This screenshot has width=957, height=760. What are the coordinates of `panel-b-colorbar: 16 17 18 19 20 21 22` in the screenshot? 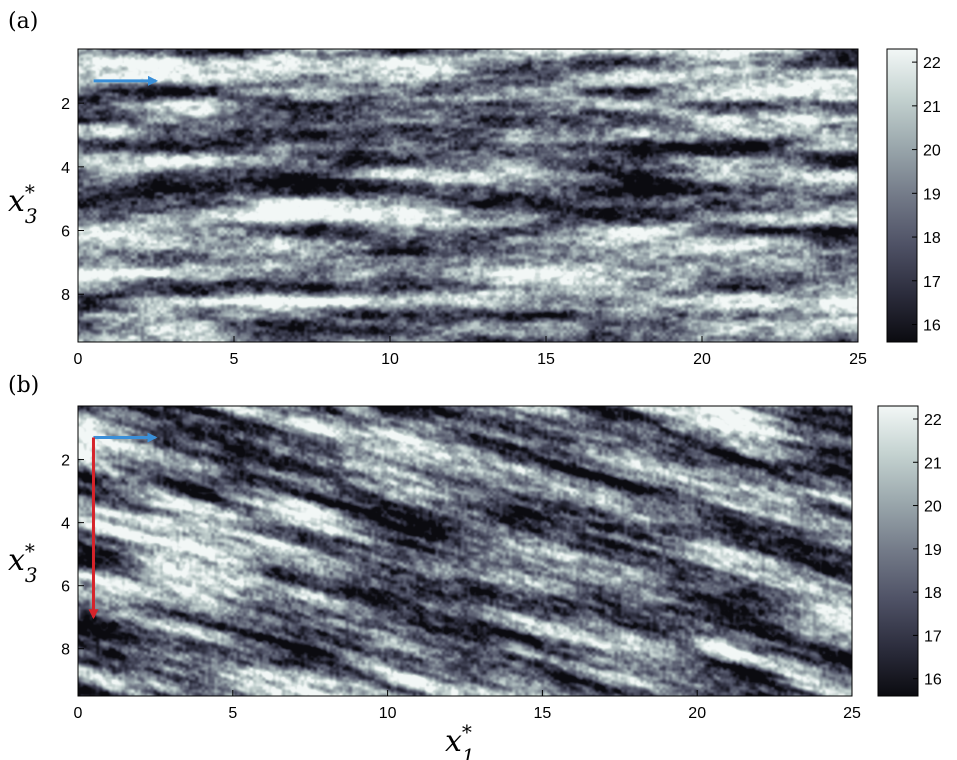 It's located at (909, 551).